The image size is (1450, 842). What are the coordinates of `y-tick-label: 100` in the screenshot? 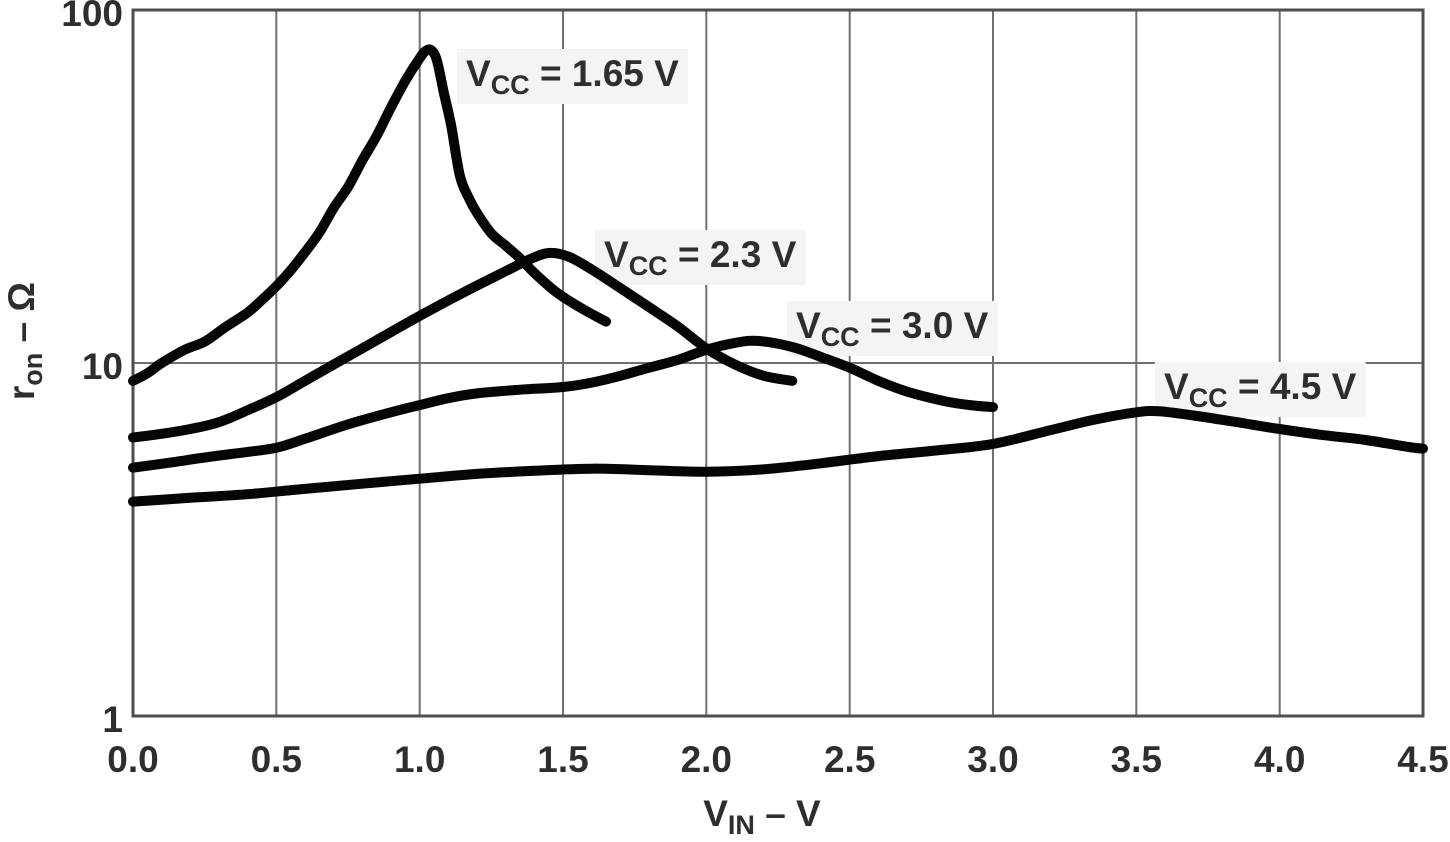 It's located at (92, 17).